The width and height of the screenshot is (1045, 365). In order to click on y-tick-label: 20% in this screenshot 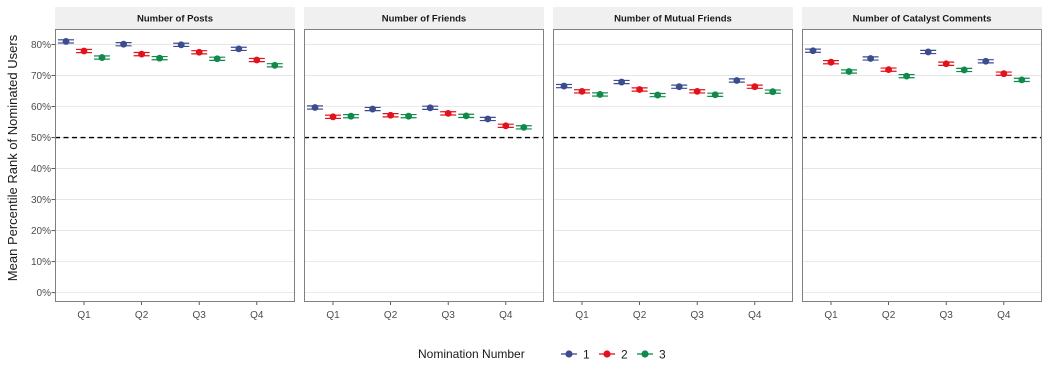, I will do `click(41, 231)`.